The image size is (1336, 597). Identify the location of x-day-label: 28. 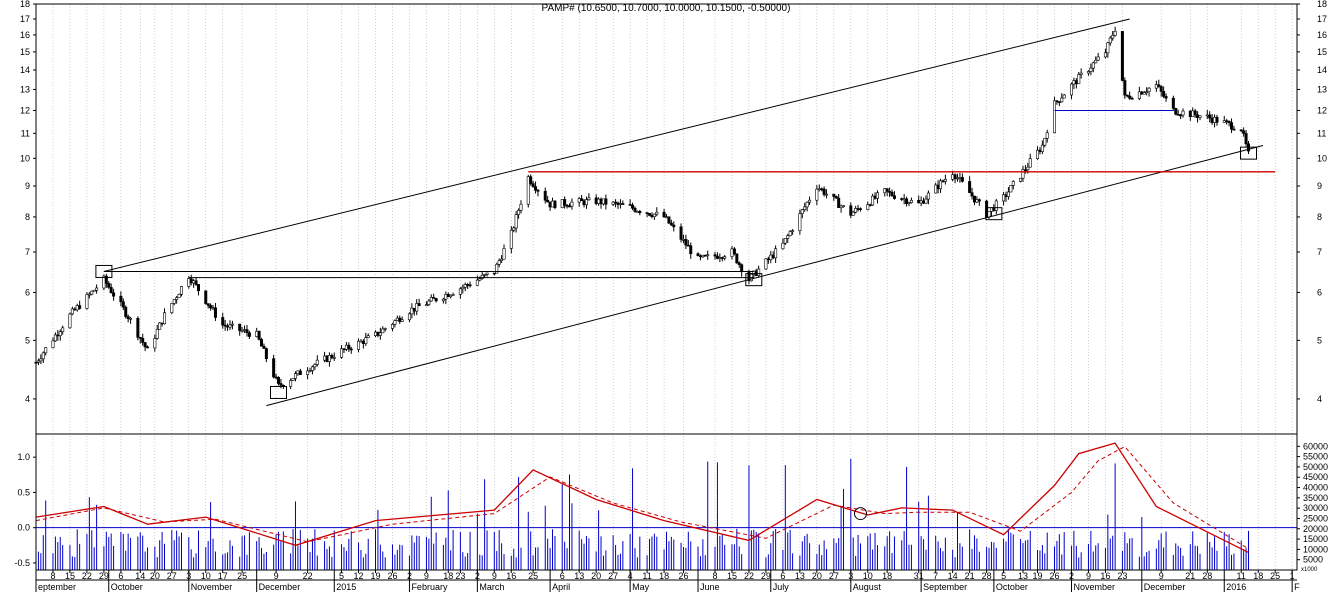
(1207, 576).